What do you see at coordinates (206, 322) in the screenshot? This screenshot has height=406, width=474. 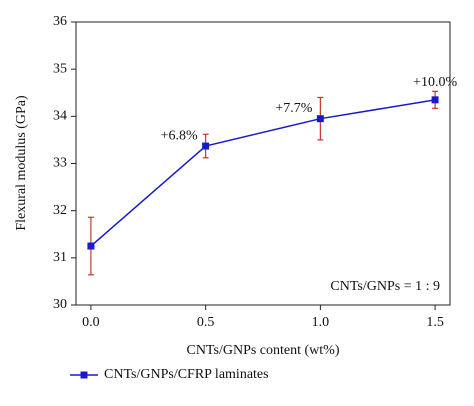 I see `x-tick-label: 0.5` at bounding box center [206, 322].